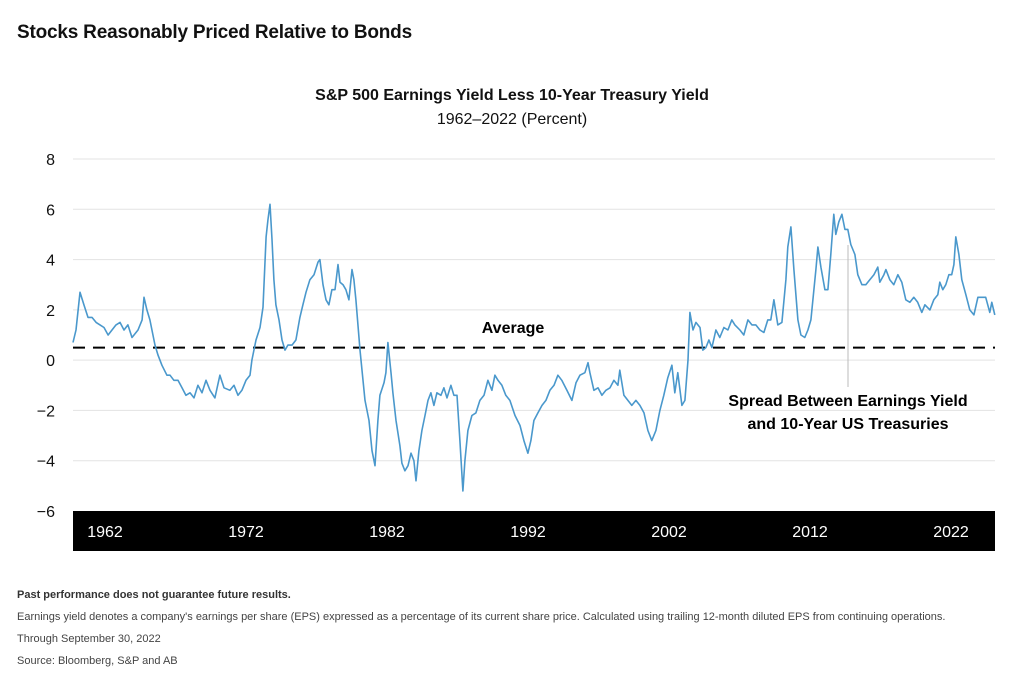 This screenshot has width=1024, height=694. I want to click on x-tick-label: 1992, so click(528, 532).